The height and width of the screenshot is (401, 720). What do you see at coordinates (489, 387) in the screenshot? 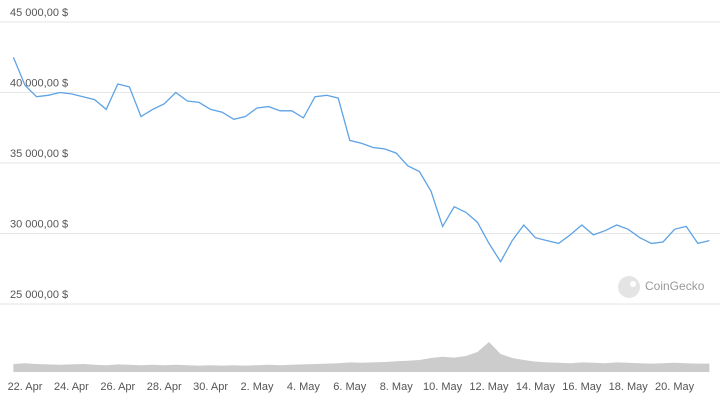
I see `x-tick-label: 12. May` at bounding box center [489, 387].